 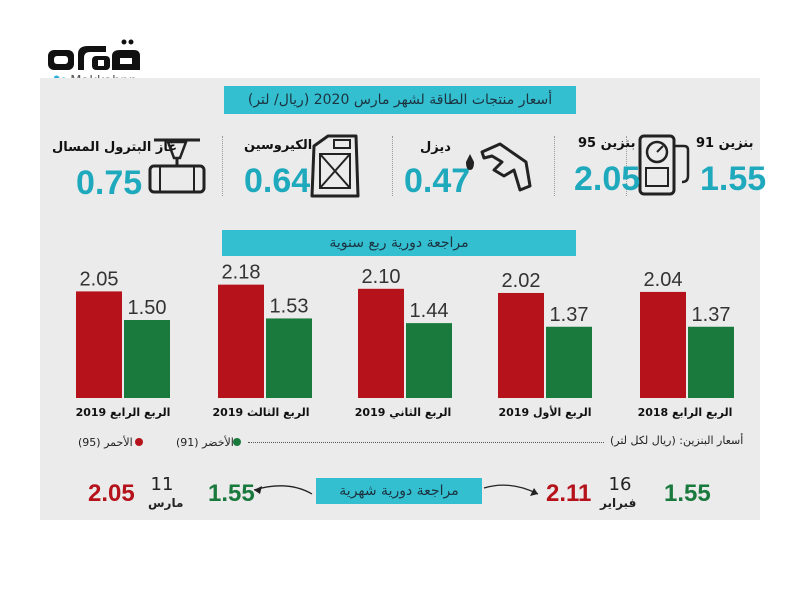 I want to click on bar-value-label: 2.18, so click(x=241, y=273).